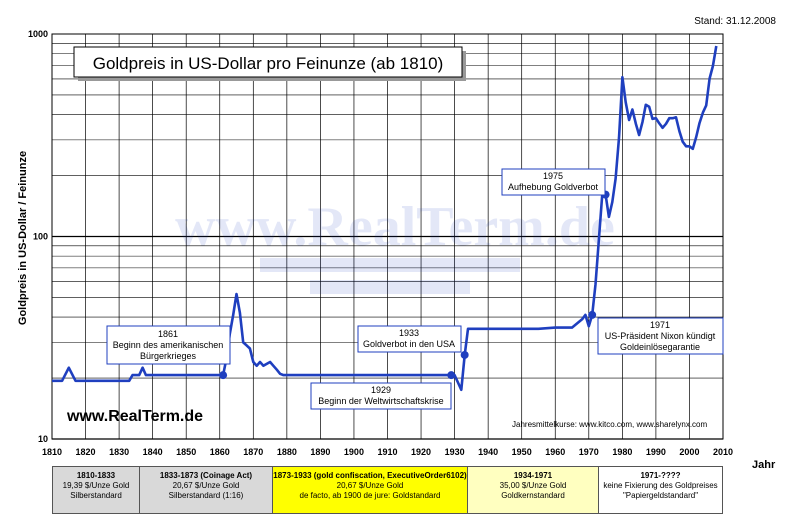  Describe the element at coordinates (764, 465) in the screenshot. I see `x-axis-label: Jahr` at that location.